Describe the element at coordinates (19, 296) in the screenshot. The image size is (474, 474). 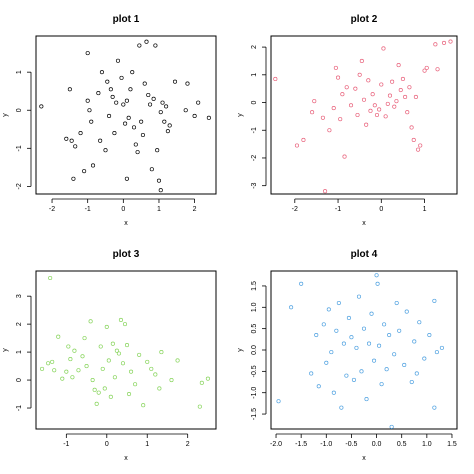
I see `plot-3-y-tick-label: 3` at that location.